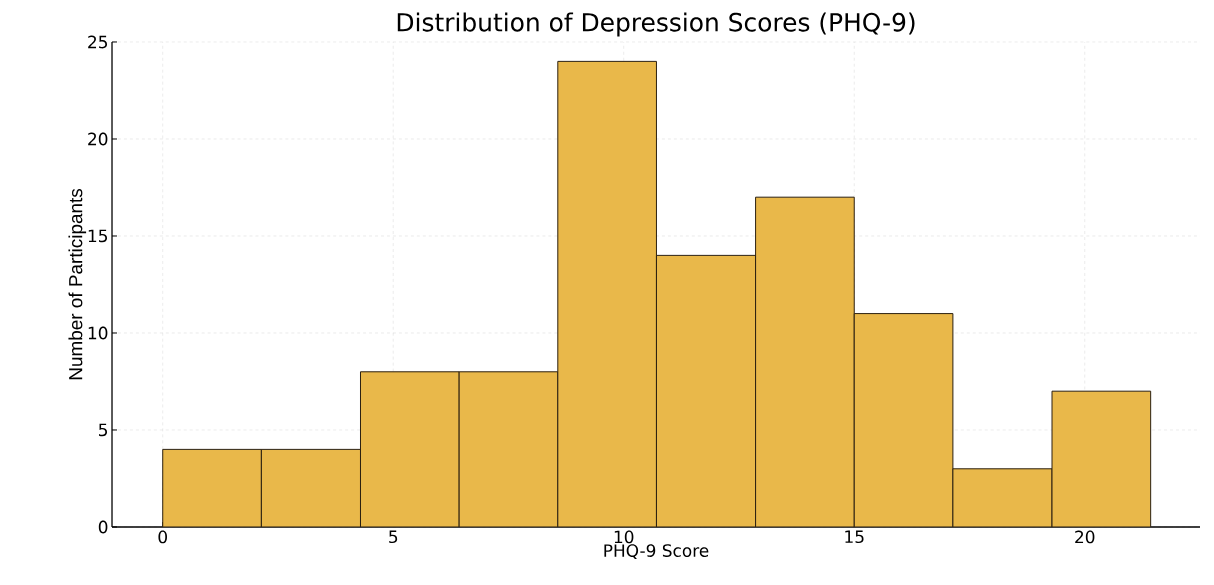 The height and width of the screenshot is (585, 1214). I want to click on x-axis-title: PHQ-9 Score, so click(656, 551).